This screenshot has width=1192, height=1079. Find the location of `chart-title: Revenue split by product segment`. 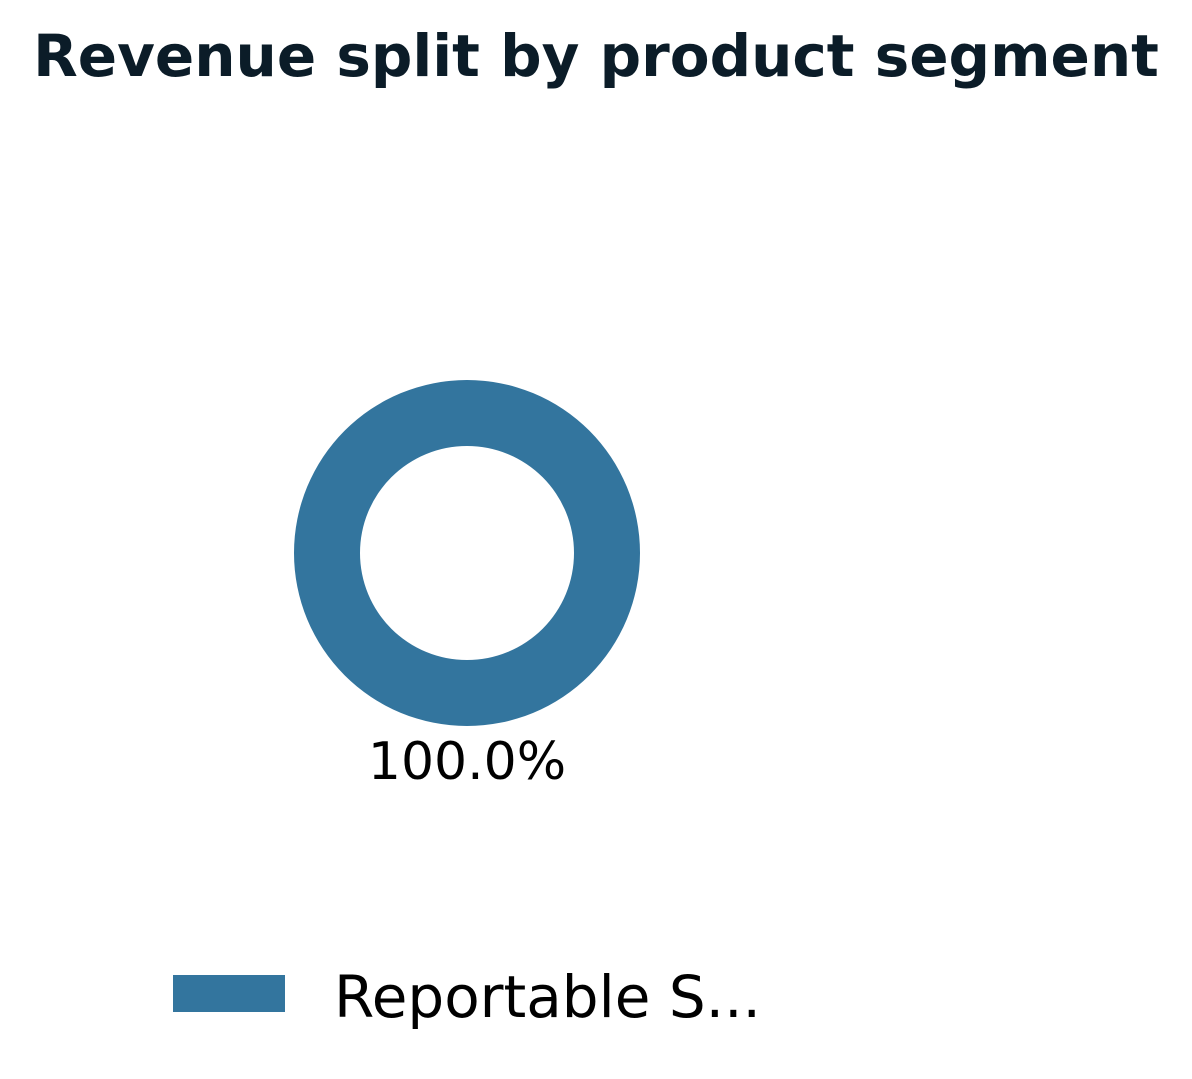

chart-title: Revenue split by product segment is located at coordinates (596, 56).